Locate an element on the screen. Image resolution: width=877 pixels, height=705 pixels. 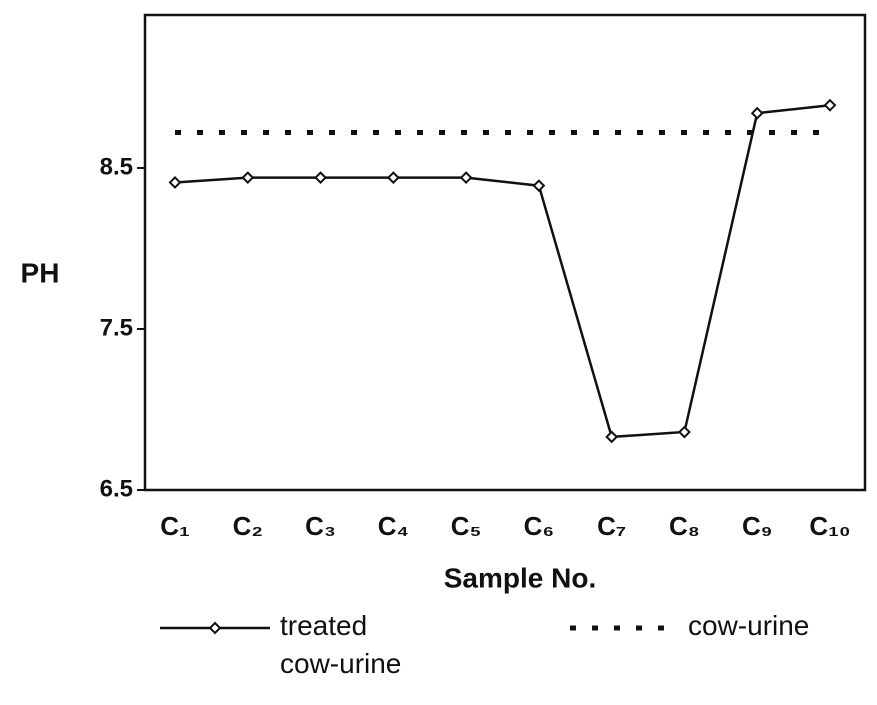
y-tick-label: 6.5 is located at coordinates (116, 488).